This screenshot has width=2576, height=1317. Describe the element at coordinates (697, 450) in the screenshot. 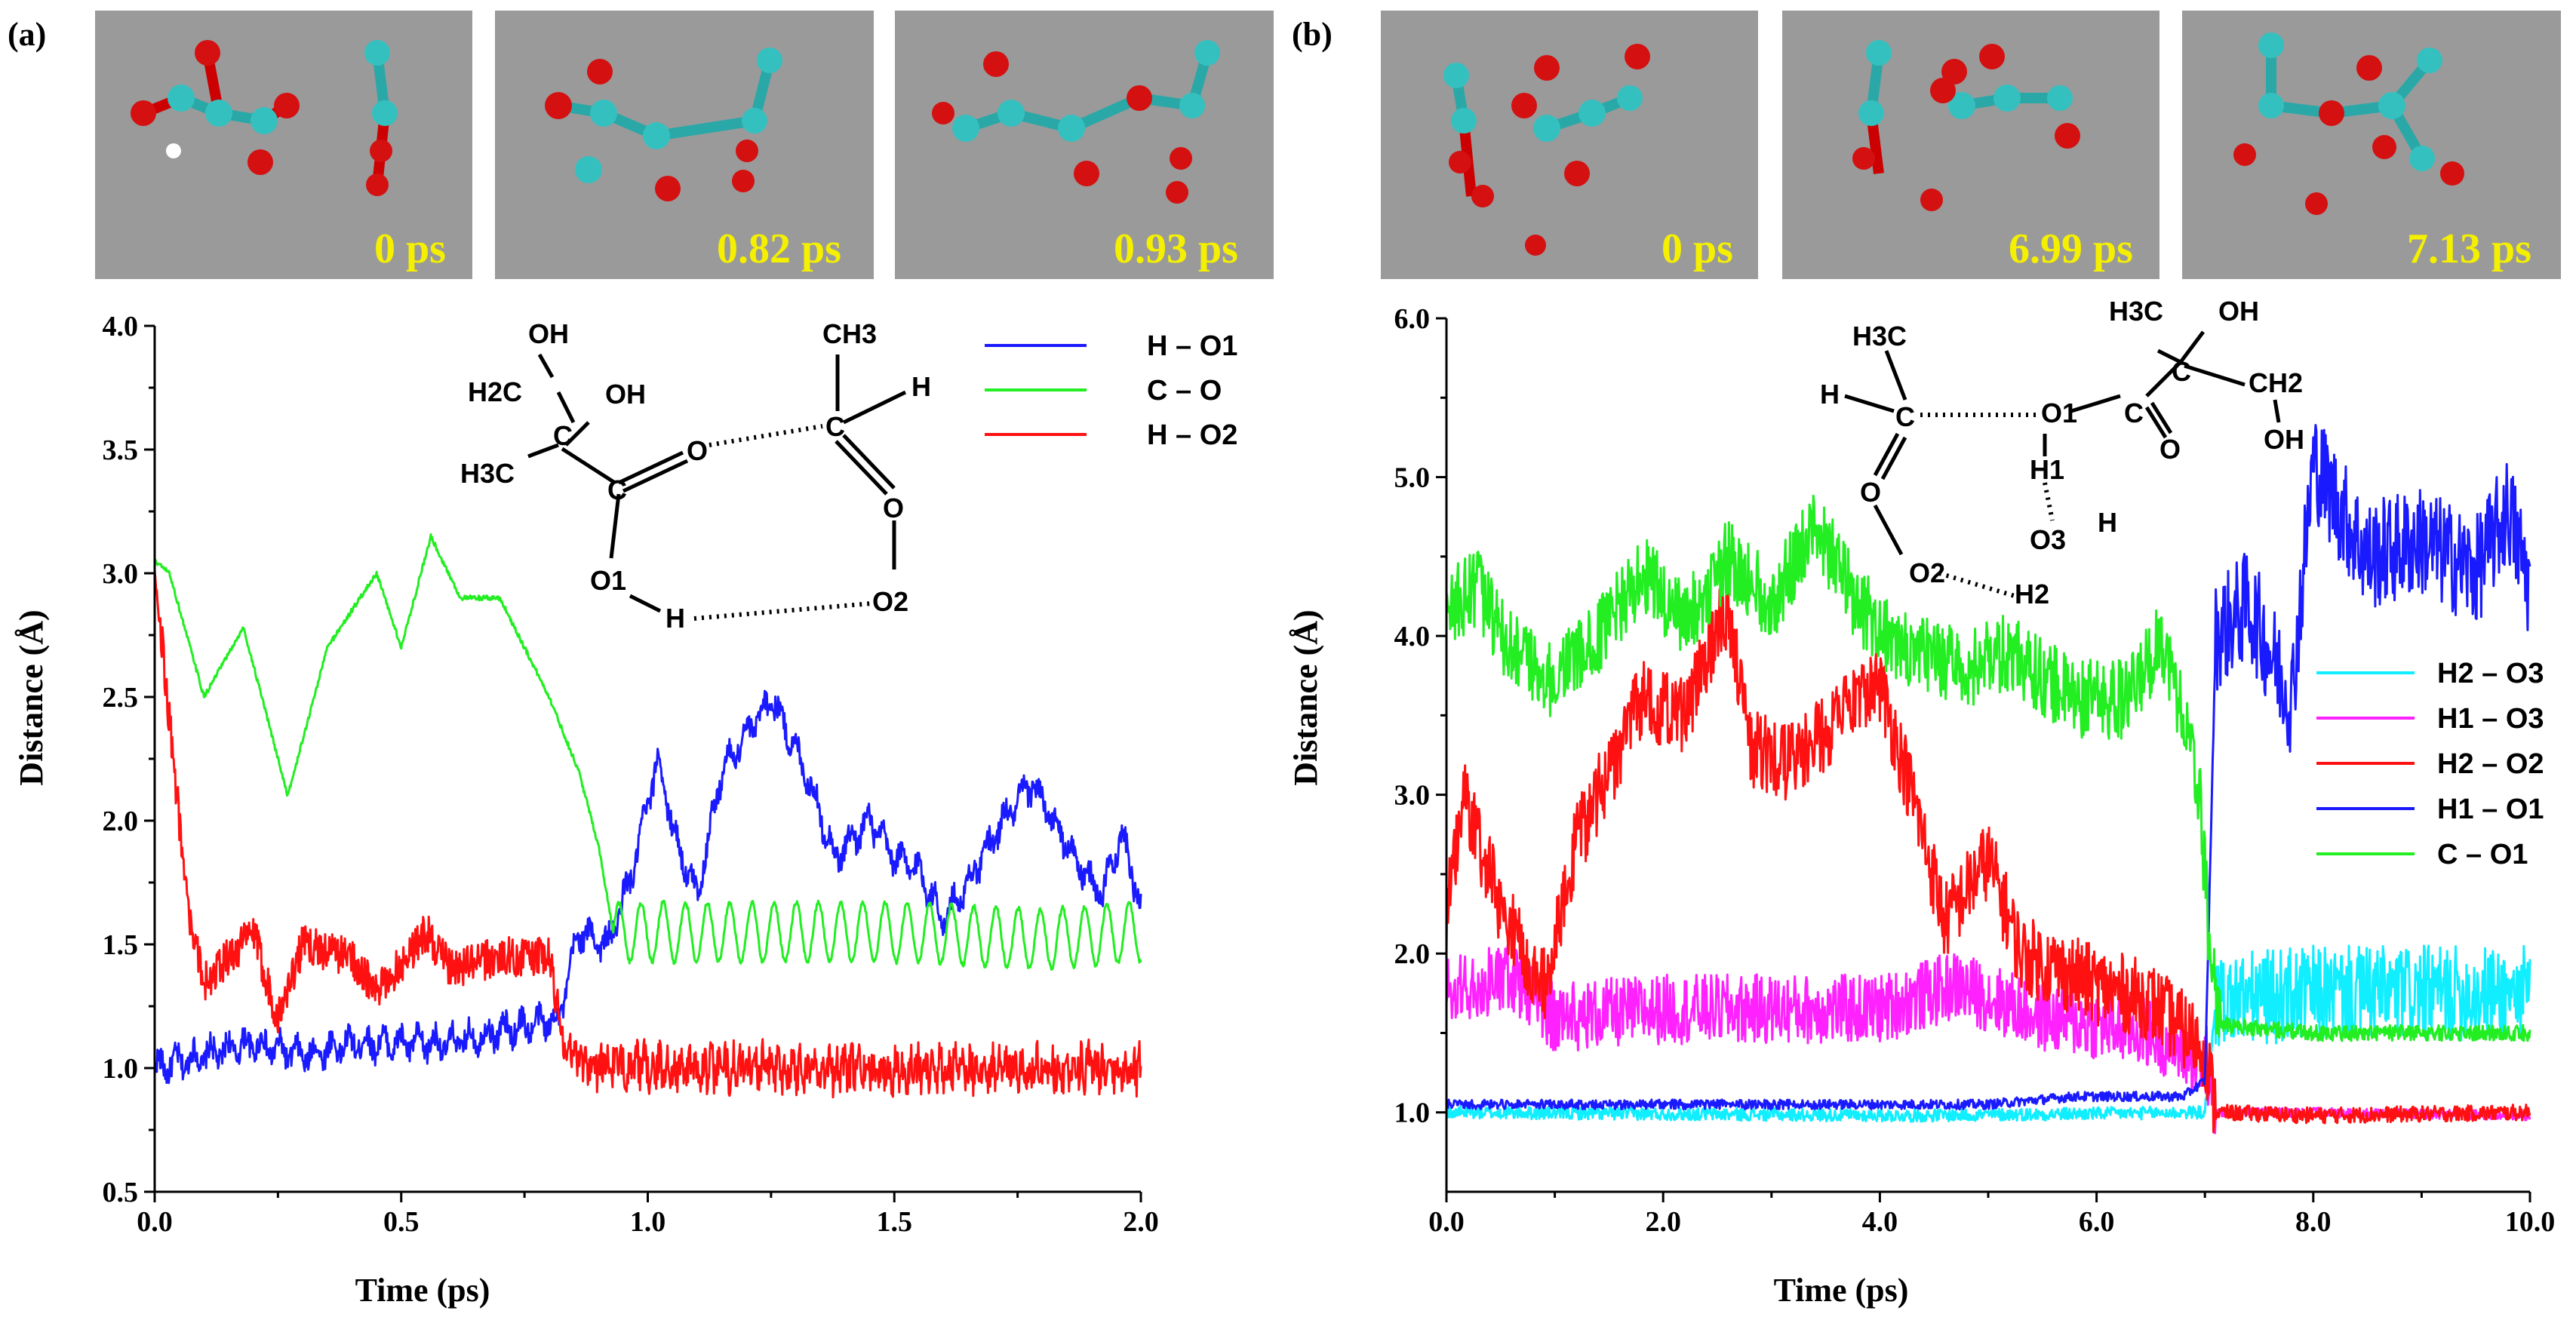

I see `chem-a-o: O` at that location.